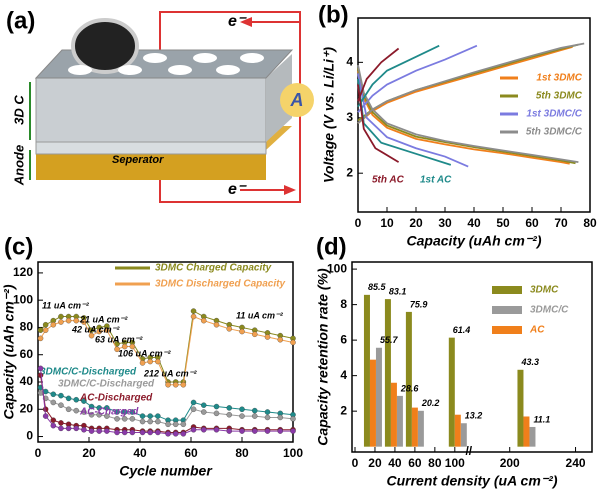 The height and width of the screenshot is (494, 600). I want to click on panel-label: (d), so click(331, 246).